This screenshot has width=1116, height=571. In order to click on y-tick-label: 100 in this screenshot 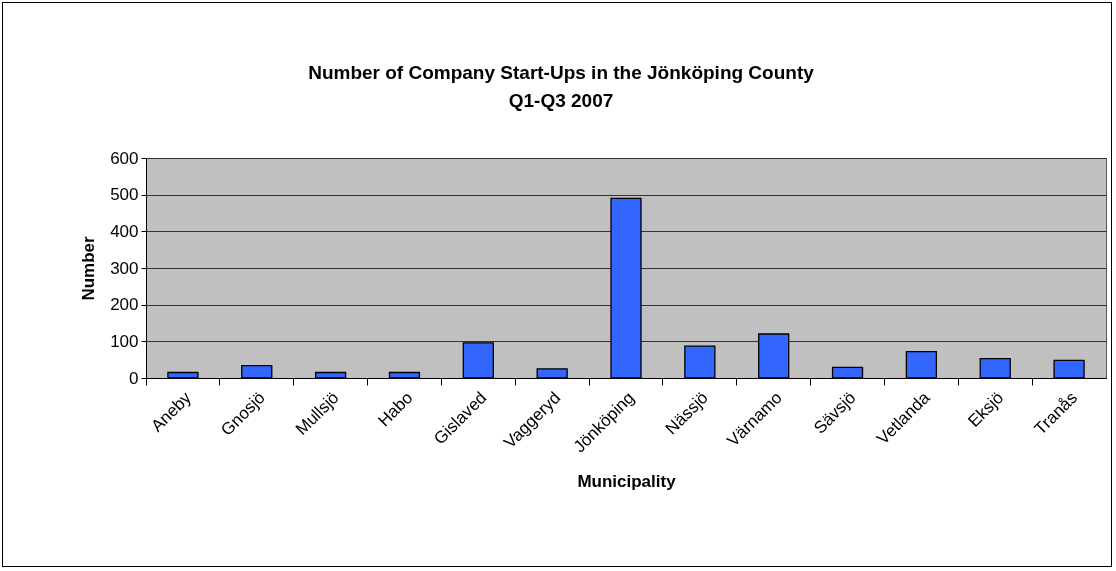, I will do `click(124, 341)`.